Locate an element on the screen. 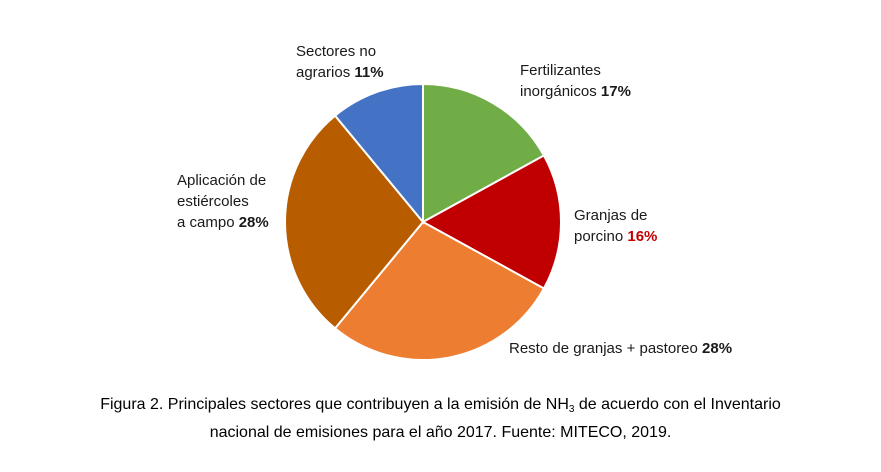 The image size is (881, 472). label-granjas-percent: 16% is located at coordinates (642, 236).